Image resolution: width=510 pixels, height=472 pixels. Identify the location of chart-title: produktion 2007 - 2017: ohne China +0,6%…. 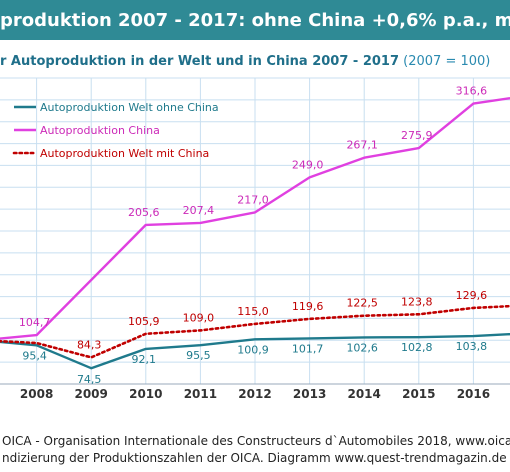
(255, 20).